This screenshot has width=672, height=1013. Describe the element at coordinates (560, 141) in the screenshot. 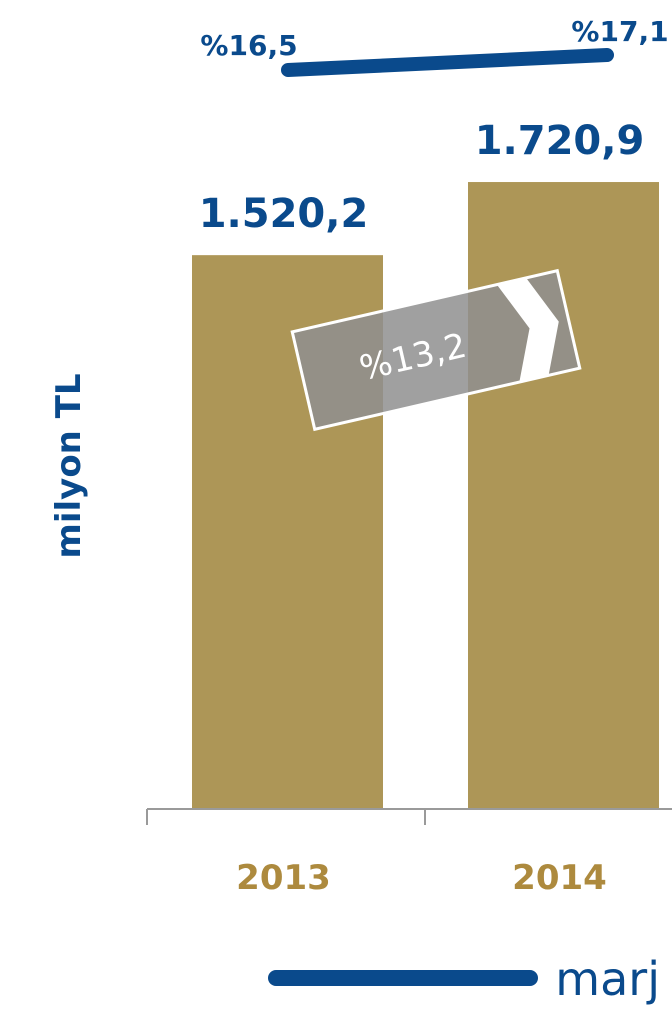

I see `bar-value-label-2014: 1.720,9` at that location.